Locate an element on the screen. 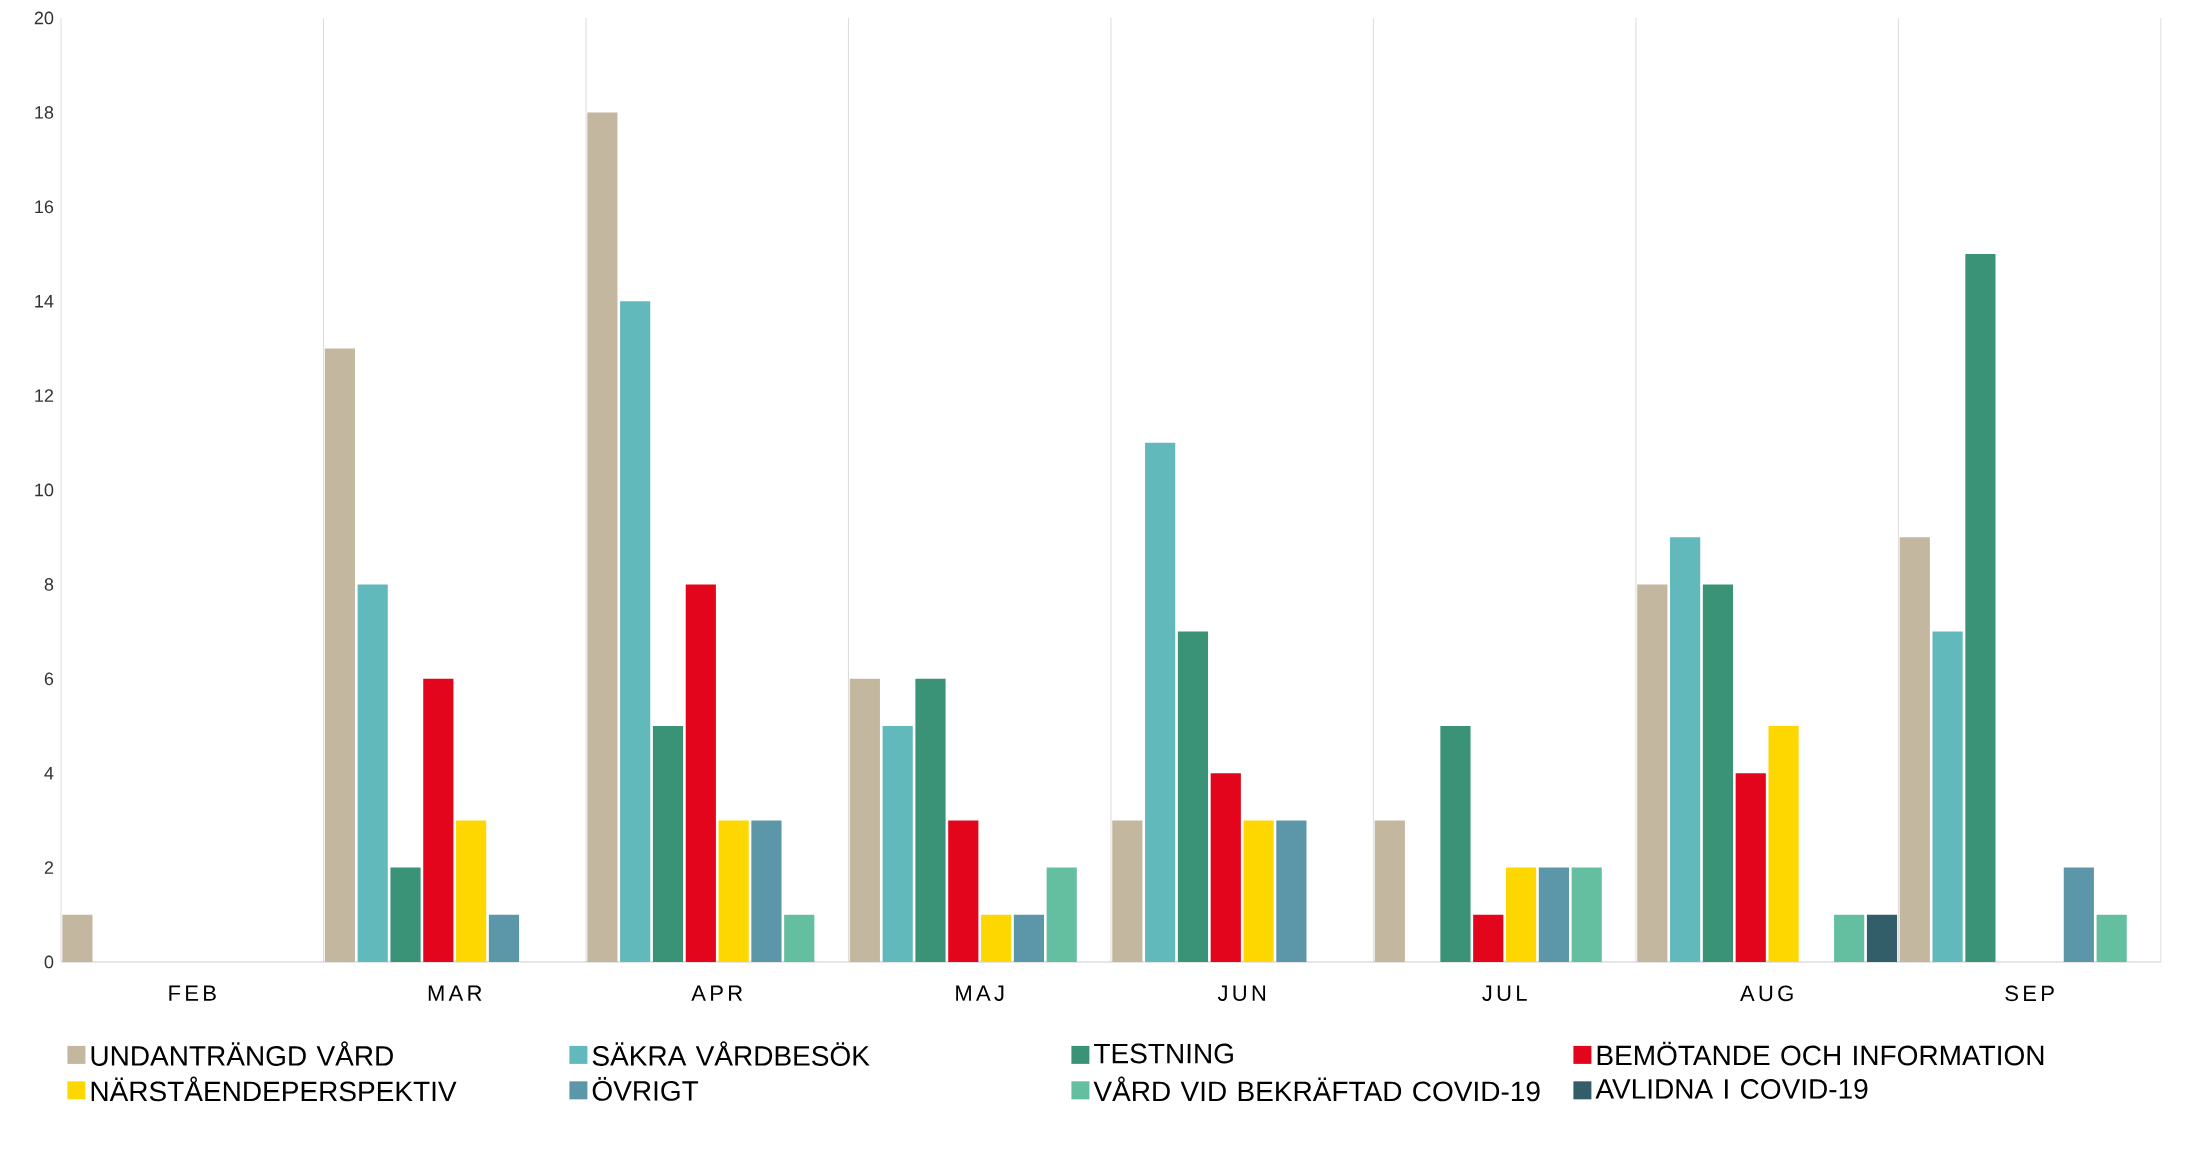 This screenshot has width=2189, height=1154. x-tick-label: MAJ is located at coordinates (980, 993).